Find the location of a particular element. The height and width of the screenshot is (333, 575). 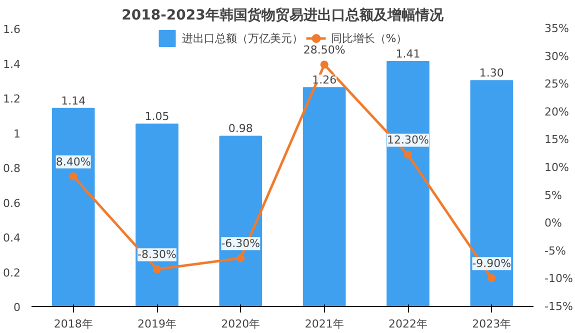

x-tick-label: 2020年 is located at coordinates (240, 324).